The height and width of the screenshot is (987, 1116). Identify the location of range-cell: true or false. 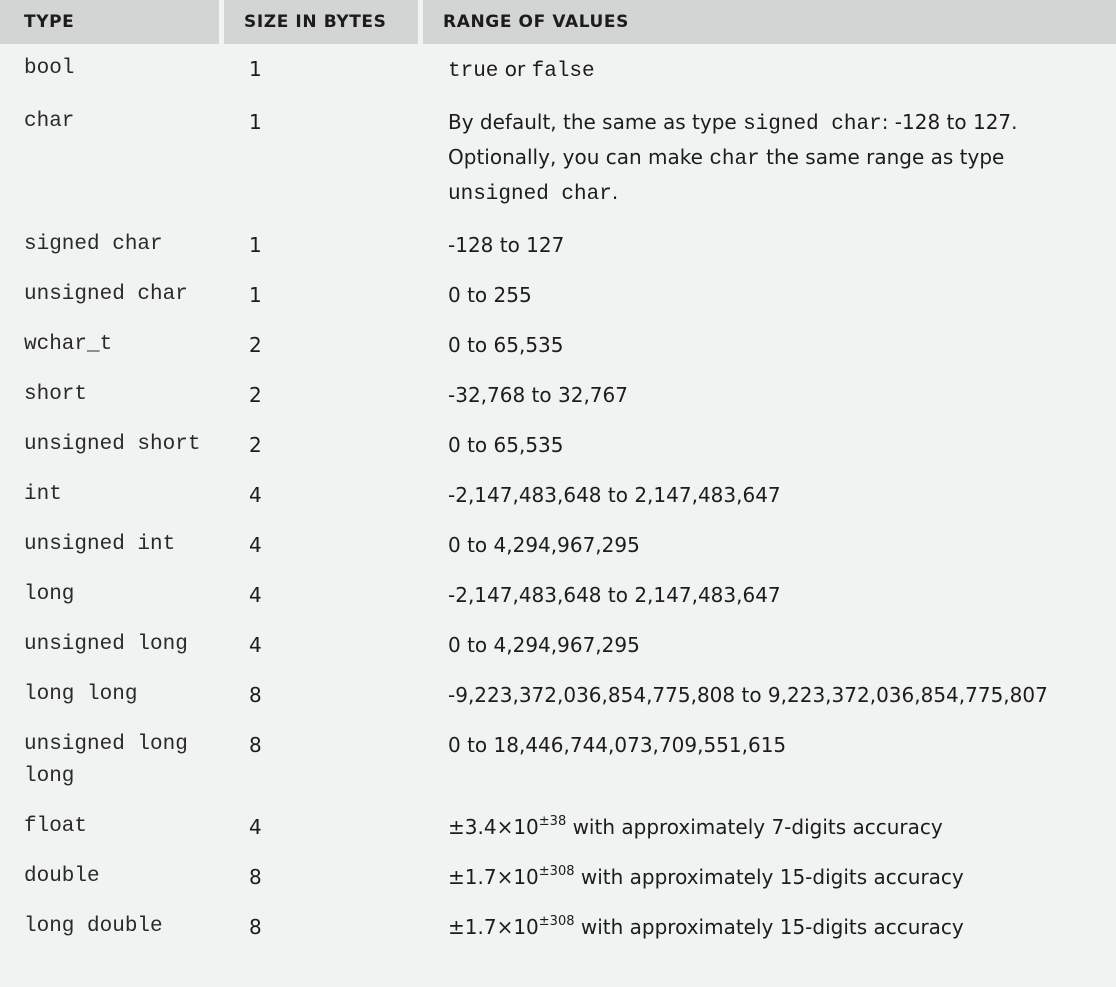
(769, 70).